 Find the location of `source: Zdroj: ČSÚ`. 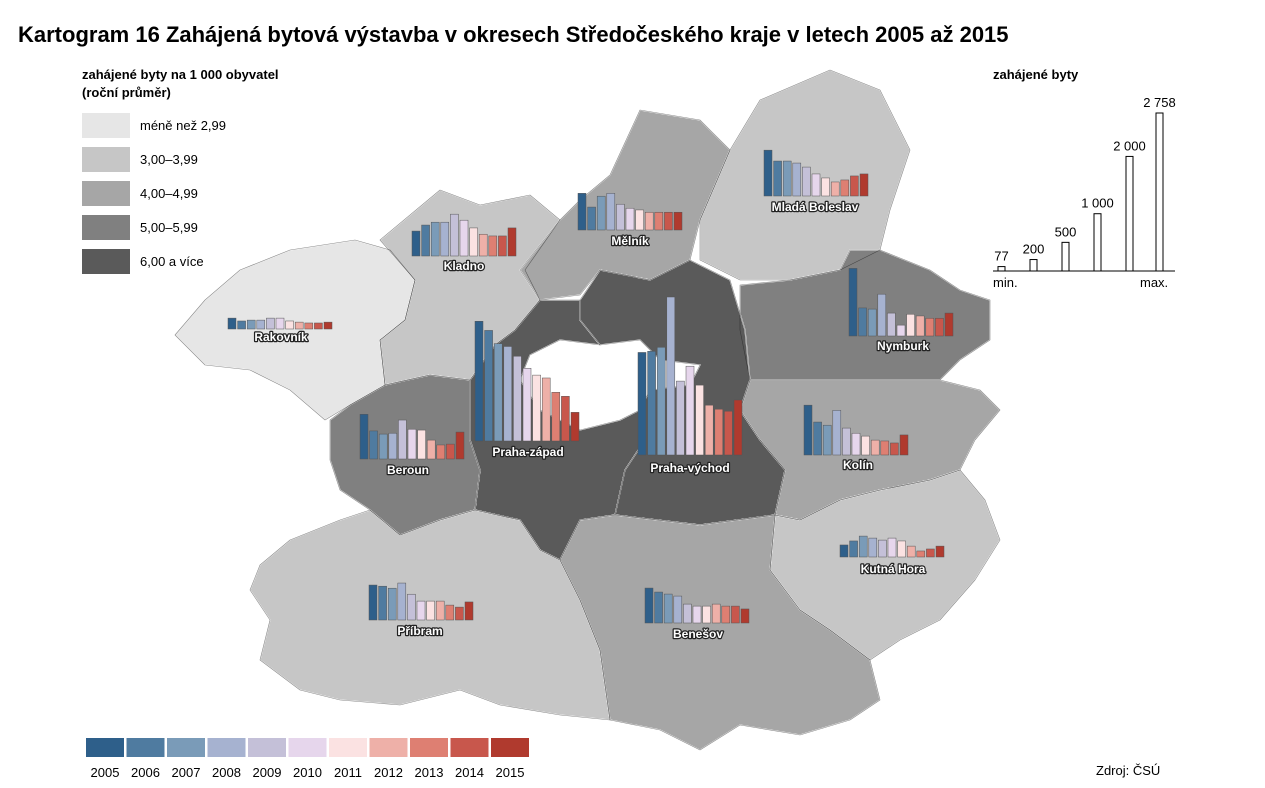

source: Zdroj: ČSÚ is located at coordinates (1128, 770).